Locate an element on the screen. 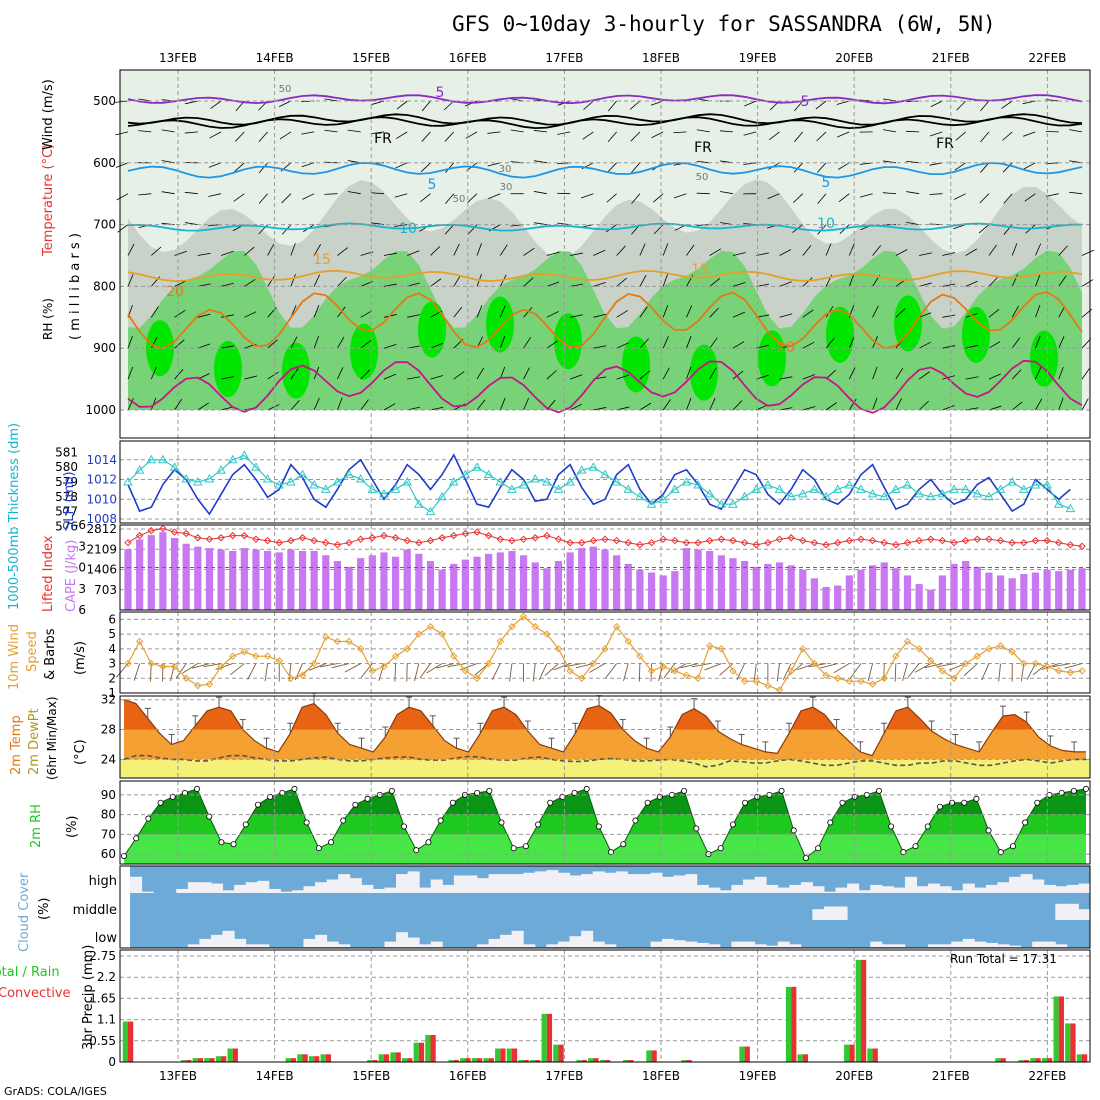 The height and width of the screenshot is (1100, 1100). rh2-ylabel: 2m RH is located at coordinates (36, 826).